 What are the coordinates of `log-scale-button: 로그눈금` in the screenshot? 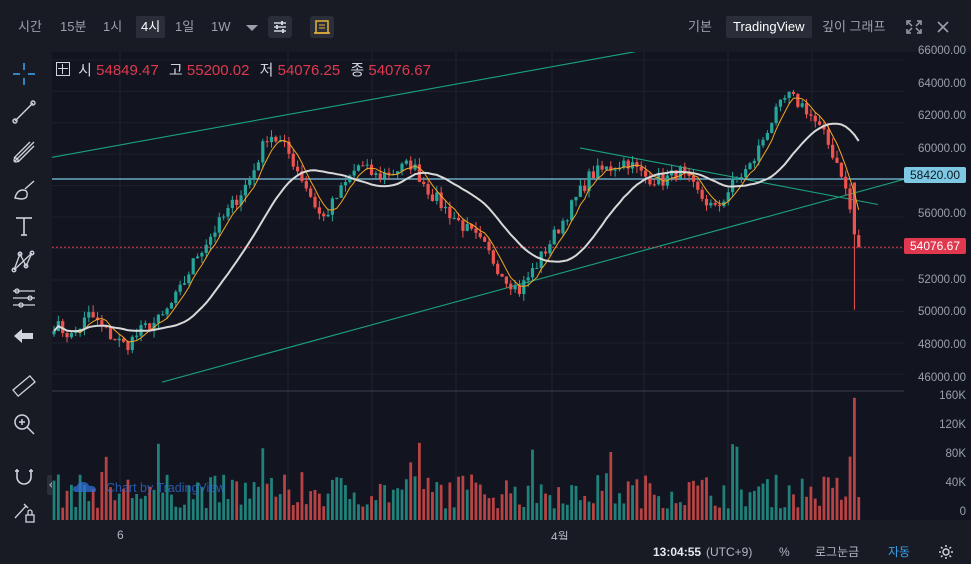 It's located at (837, 552).